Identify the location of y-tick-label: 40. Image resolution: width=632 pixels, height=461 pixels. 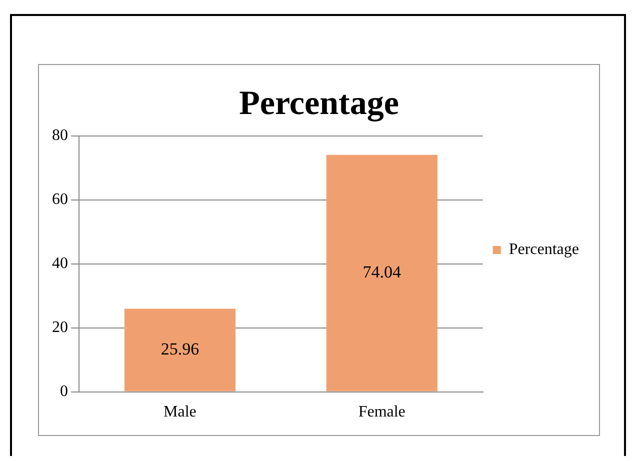
(60, 263).